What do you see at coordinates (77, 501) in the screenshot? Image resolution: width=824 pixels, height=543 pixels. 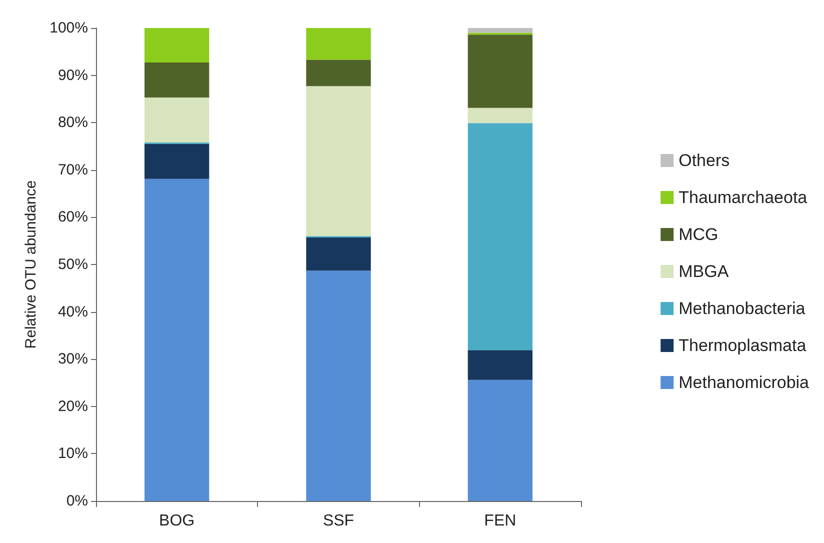 I see `y-tick-label: 0%` at bounding box center [77, 501].